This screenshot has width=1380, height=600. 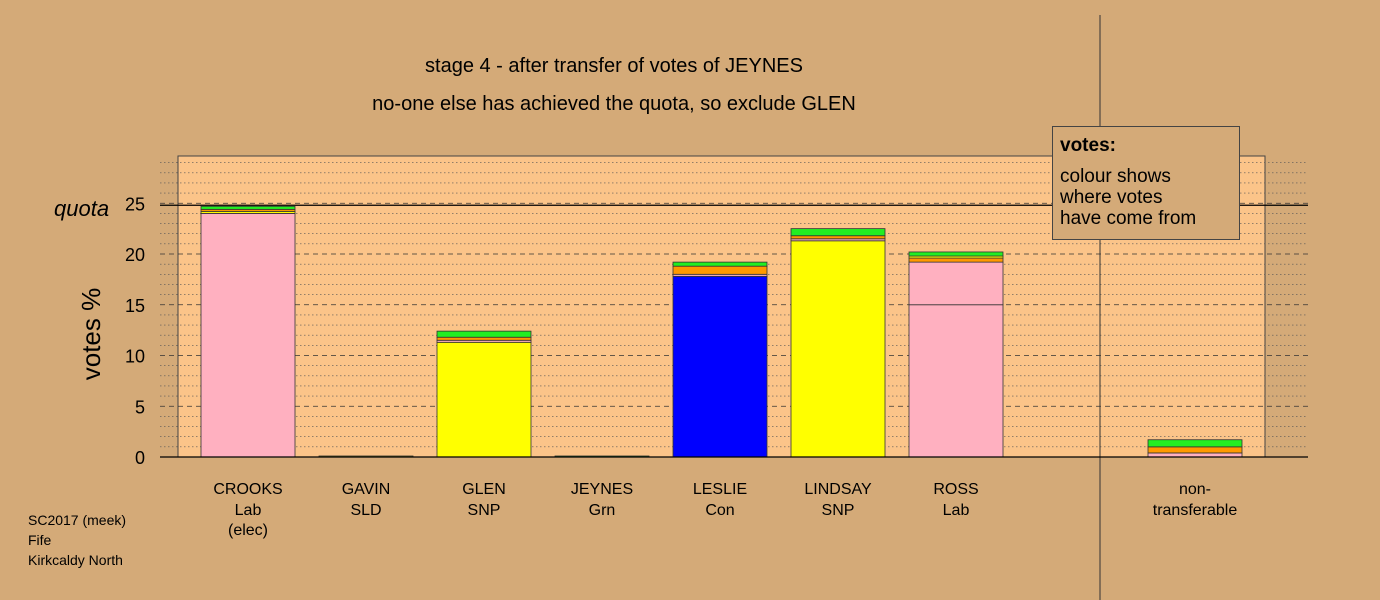 I want to click on legend-title: votes:, so click(x=1088, y=145).